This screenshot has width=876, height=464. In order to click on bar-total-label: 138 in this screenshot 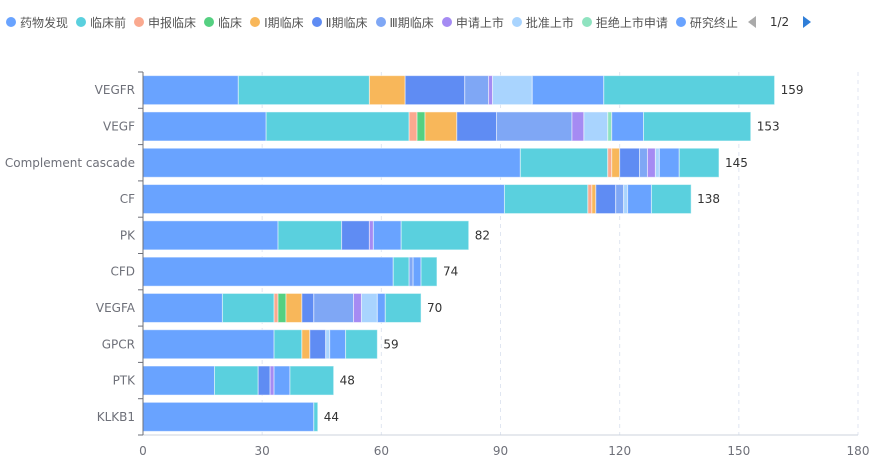, I will do `click(708, 199)`.